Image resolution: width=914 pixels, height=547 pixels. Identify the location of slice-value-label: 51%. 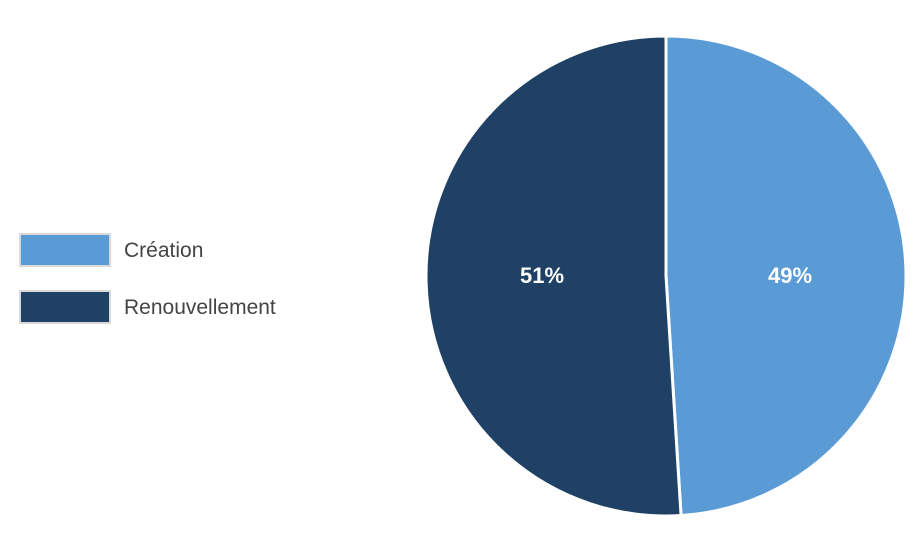
(542, 275).